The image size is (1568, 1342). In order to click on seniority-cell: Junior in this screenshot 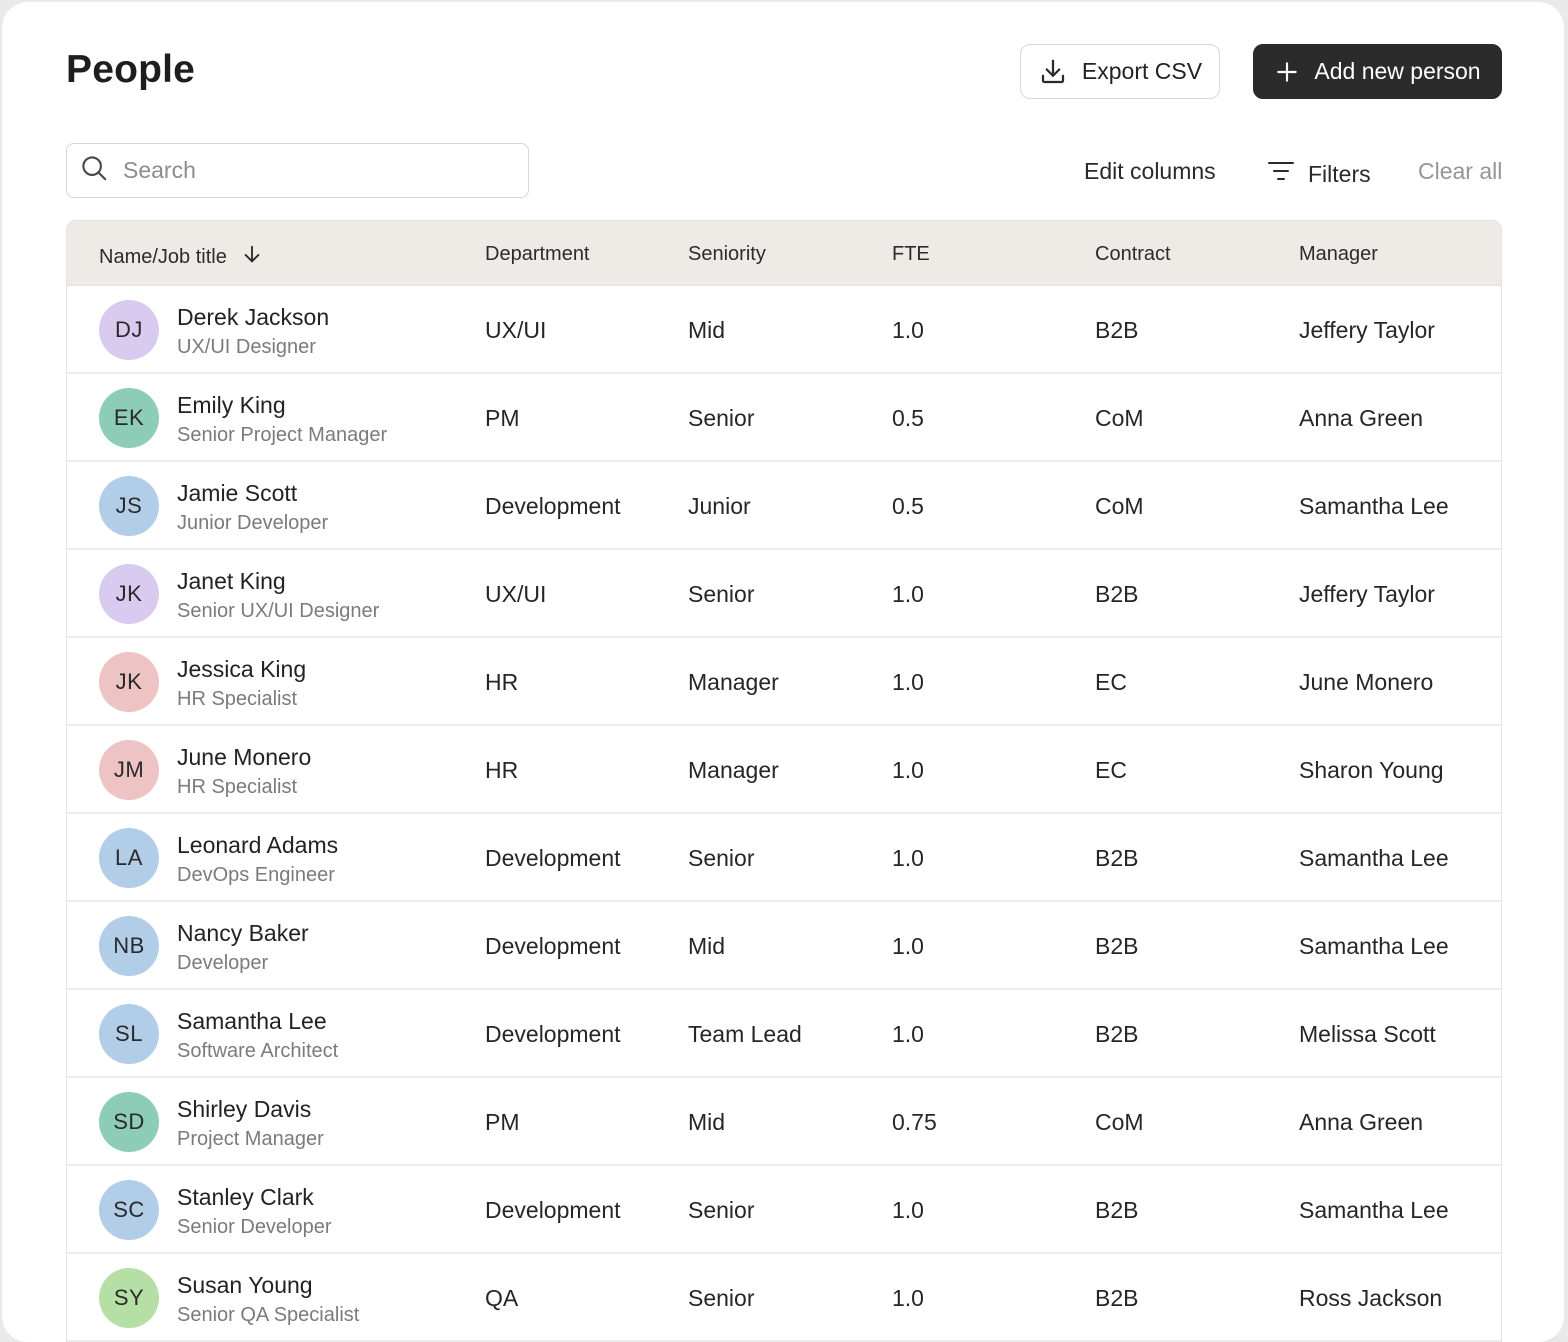, I will do `click(719, 506)`.